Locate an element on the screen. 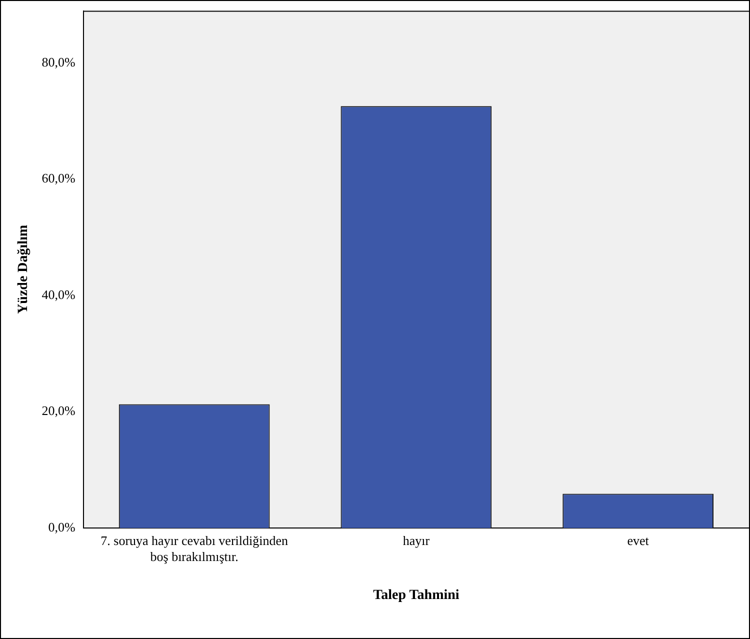 The image size is (750, 639). y-axis-title: Yüzde Dağılım is located at coordinates (24, 269).